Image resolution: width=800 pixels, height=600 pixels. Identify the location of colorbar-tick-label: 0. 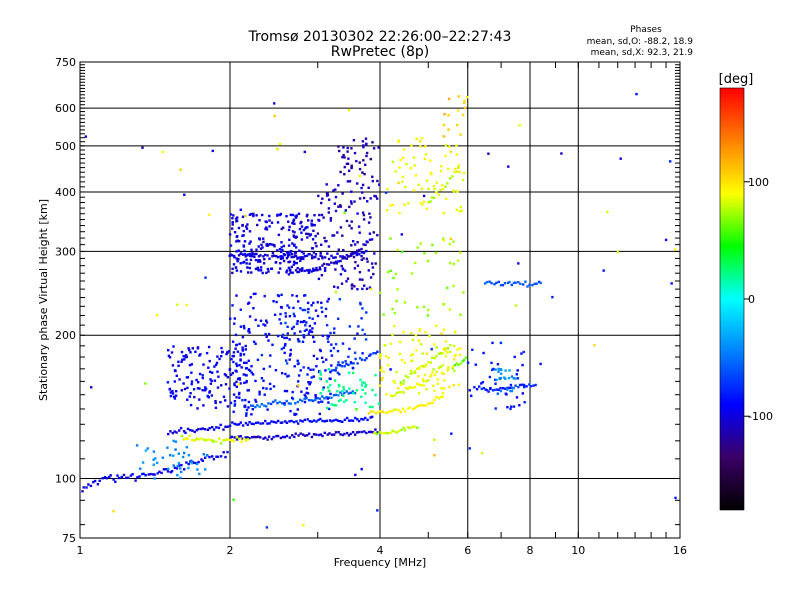
(751, 299).